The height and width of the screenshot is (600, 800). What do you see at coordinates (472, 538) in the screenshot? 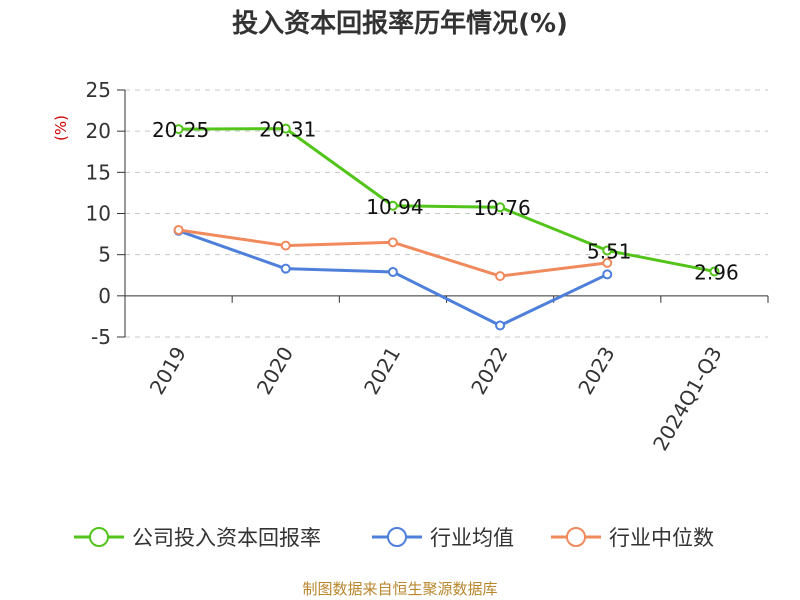
I see `legend-label: 行业均值` at bounding box center [472, 538].